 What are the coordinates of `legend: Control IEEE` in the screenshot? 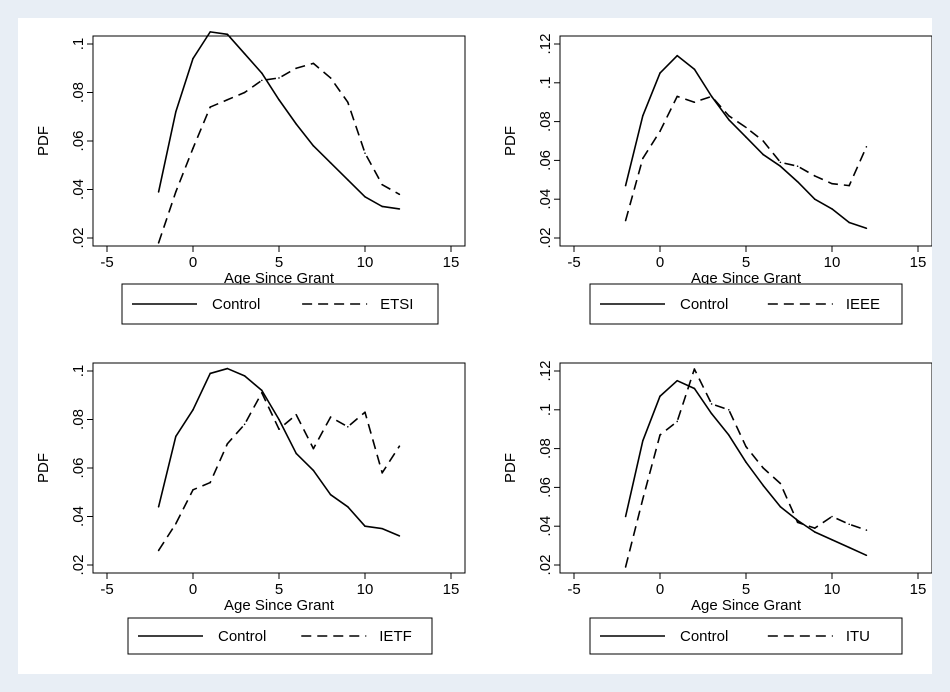 It's located at (746, 304).